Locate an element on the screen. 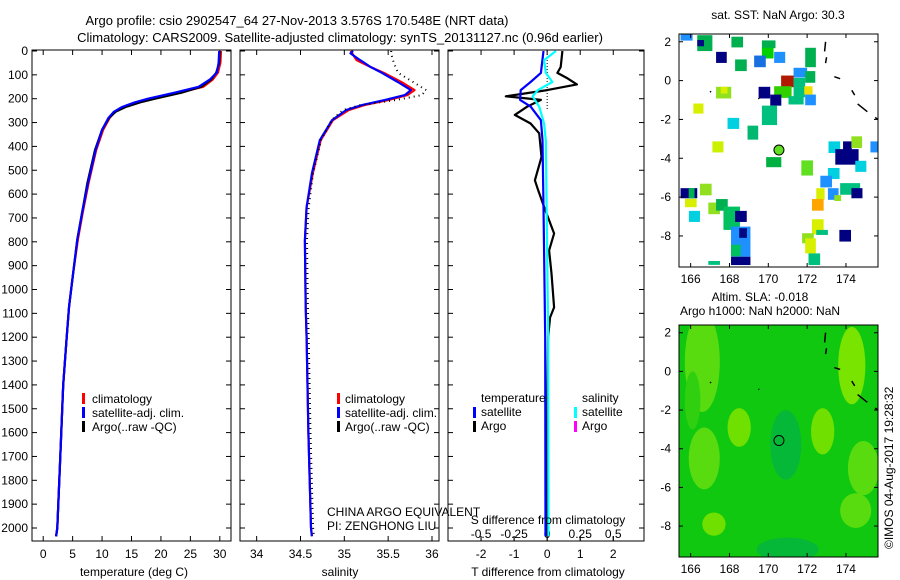 This screenshot has height=580, width=900. legend-group-title-salinity: salinity is located at coordinates (600, 398).